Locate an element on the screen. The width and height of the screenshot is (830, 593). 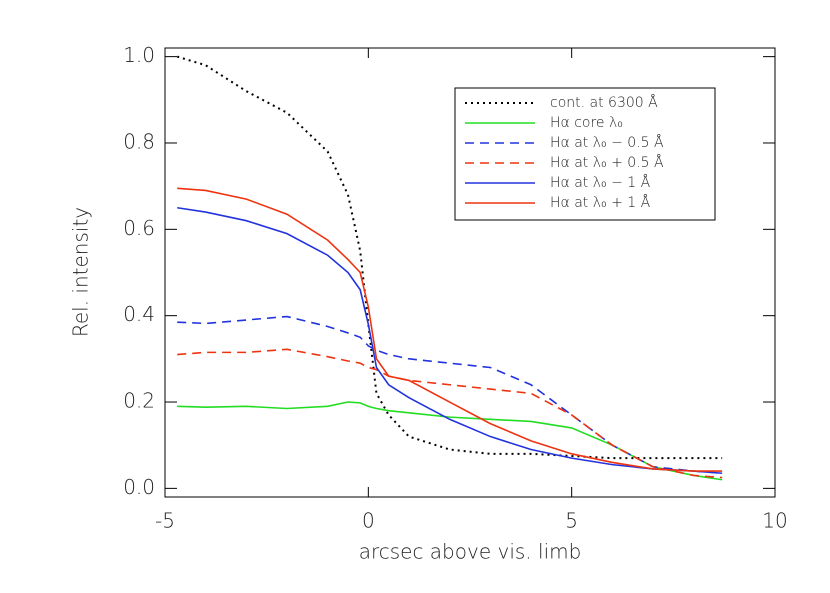
legend-label: Hα at λ₀ − 1 Å is located at coordinates (600, 182).